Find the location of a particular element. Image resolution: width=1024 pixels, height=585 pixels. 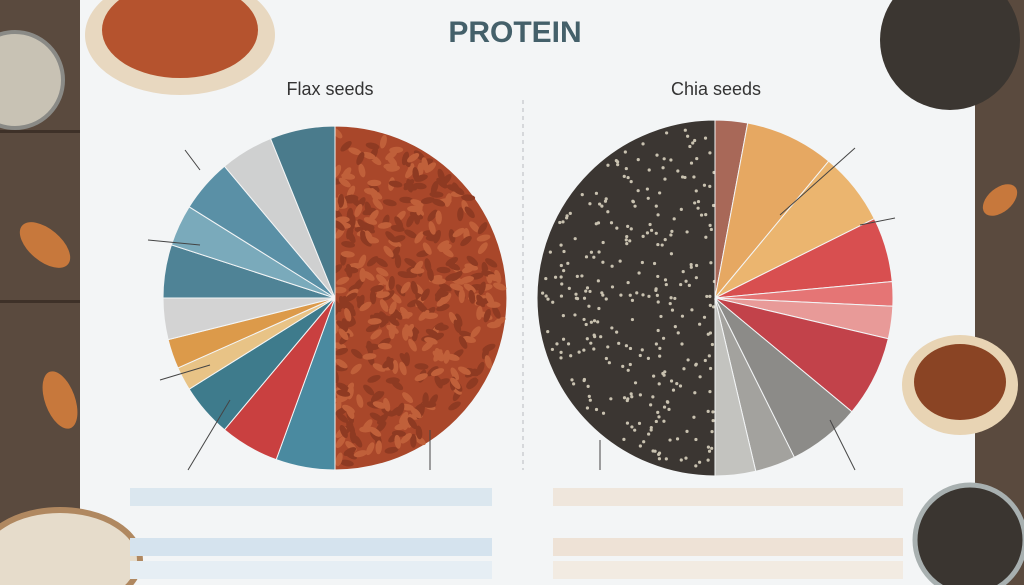

wood-seam is located at coordinates (45, 301).